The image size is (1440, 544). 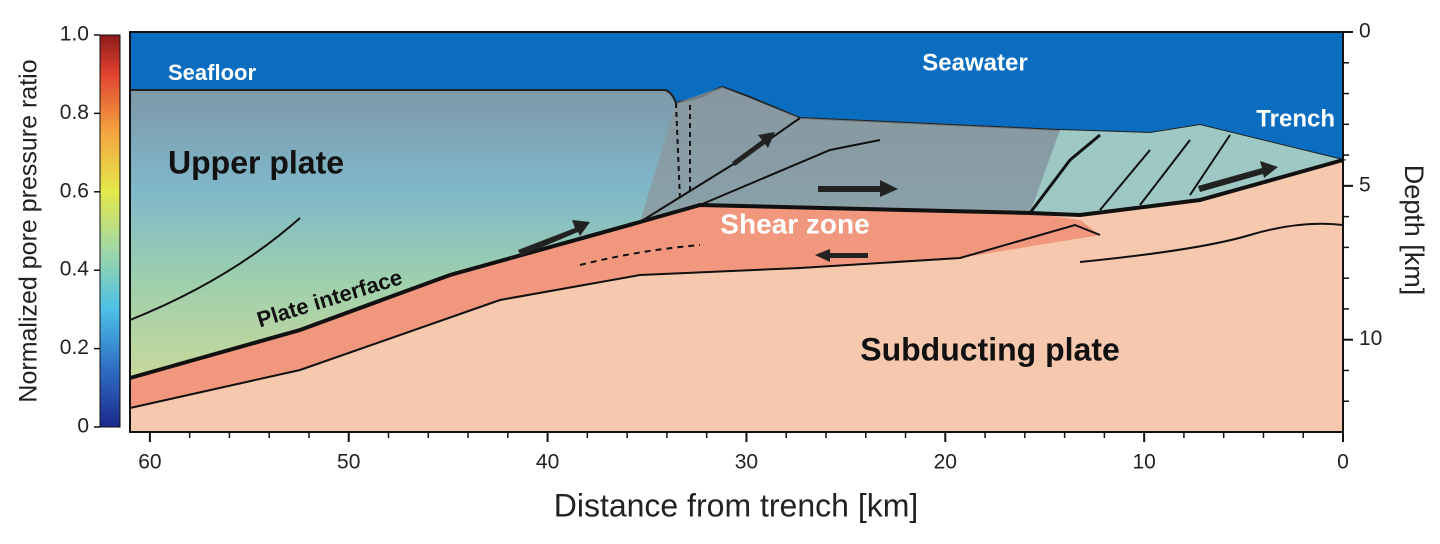 What do you see at coordinates (74, 34) in the screenshot?
I see `colorbar-tick-label: 1.0` at bounding box center [74, 34].